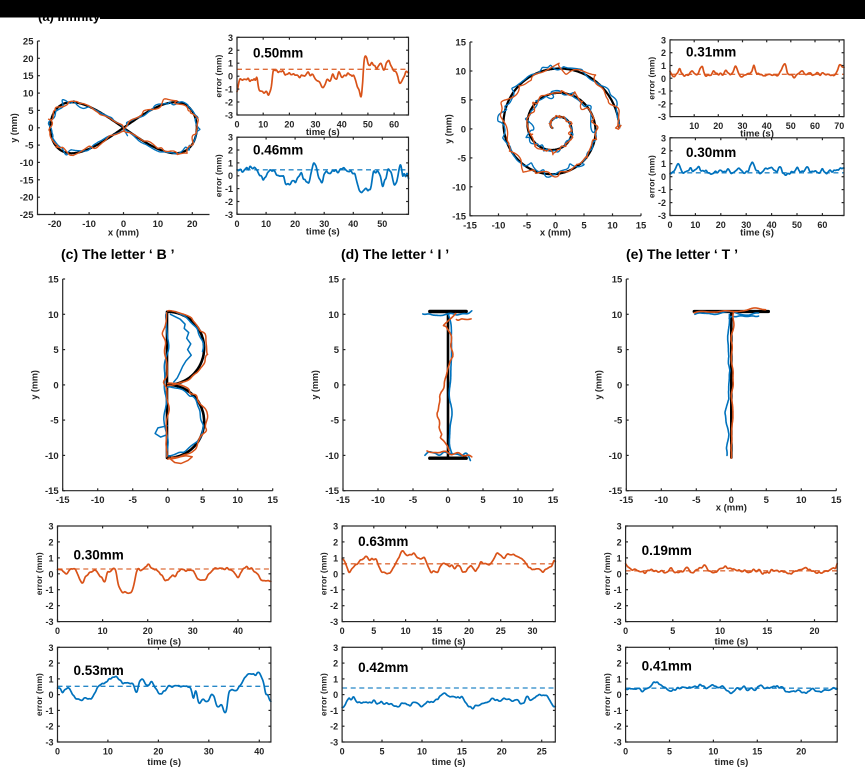  Describe the element at coordinates (383, 541) in the screenshot. I see `svg-text: 0.63mm` at that location.